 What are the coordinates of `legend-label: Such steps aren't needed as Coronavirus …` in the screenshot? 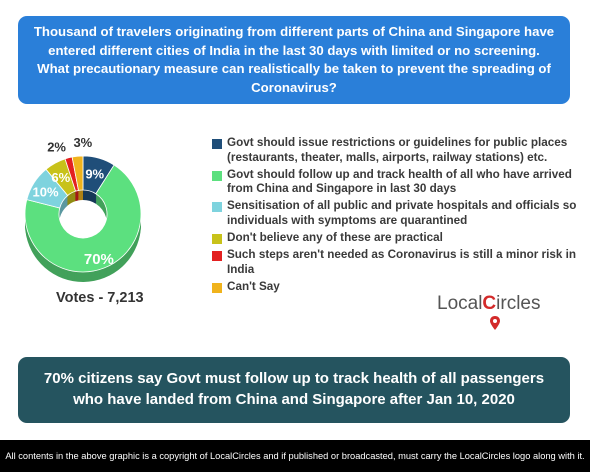 It's located at (401, 262).